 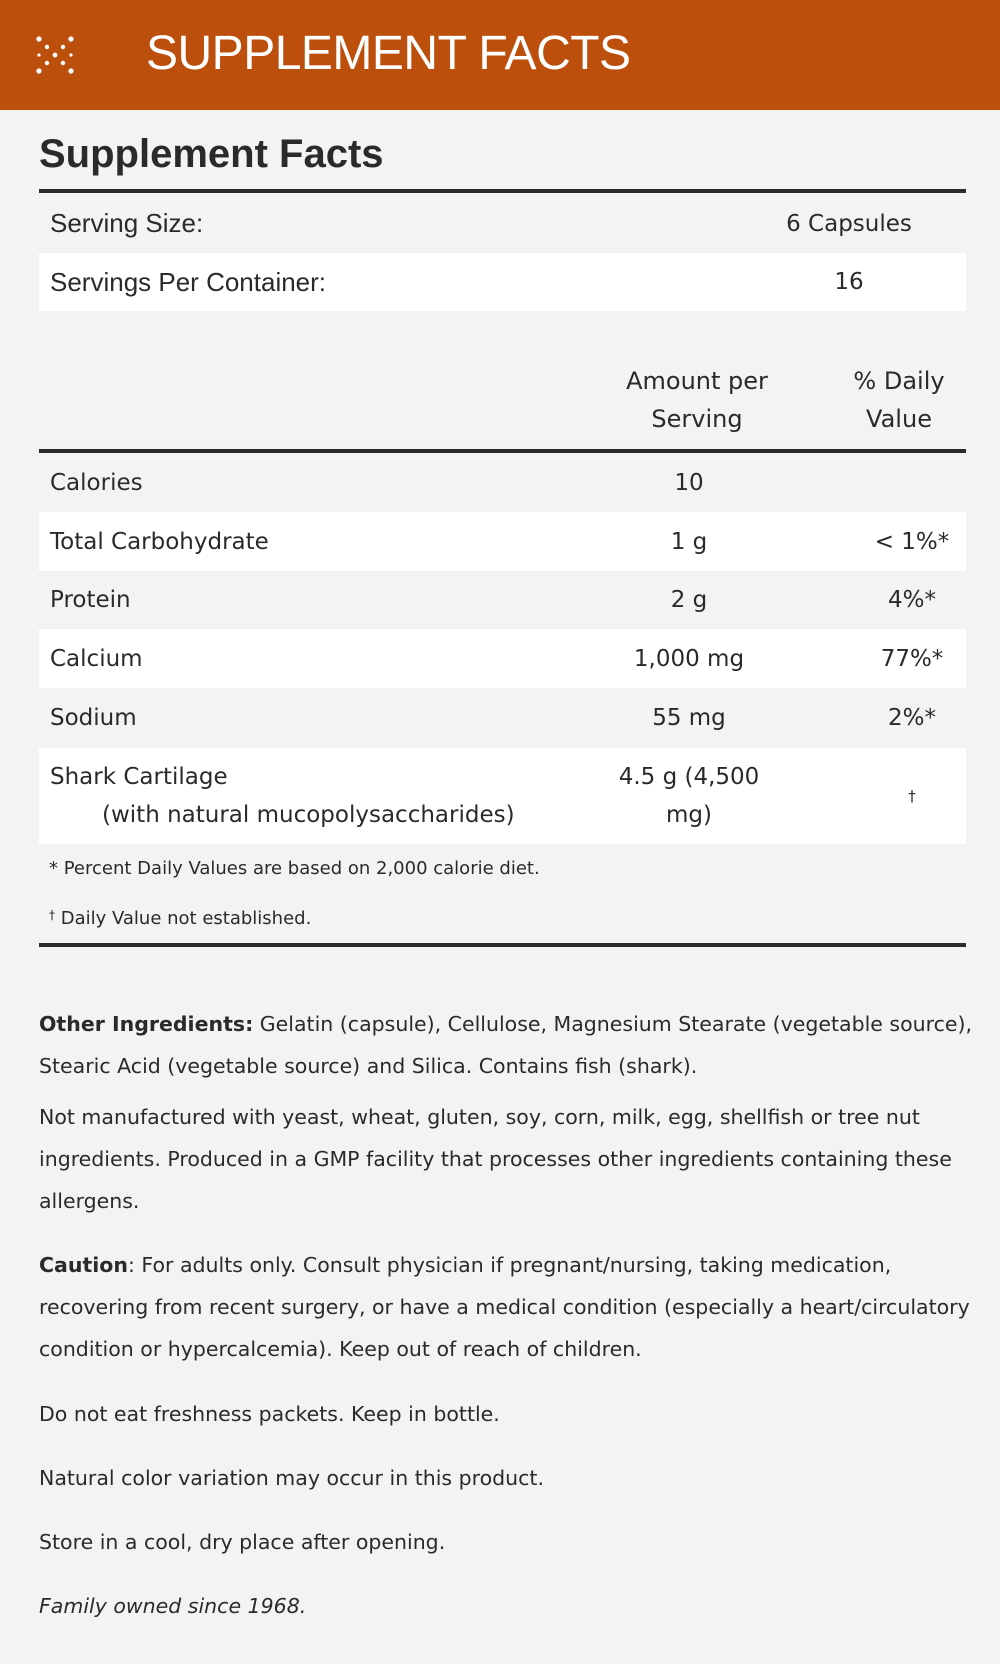 I want to click on nutrient-amount: 1 g, so click(x=689, y=541).